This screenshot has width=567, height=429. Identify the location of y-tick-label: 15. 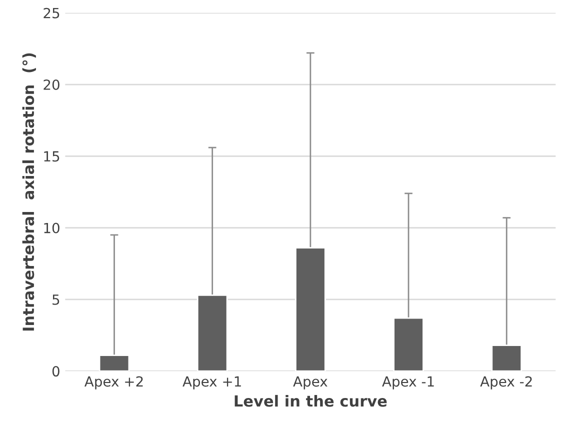
(52, 156).